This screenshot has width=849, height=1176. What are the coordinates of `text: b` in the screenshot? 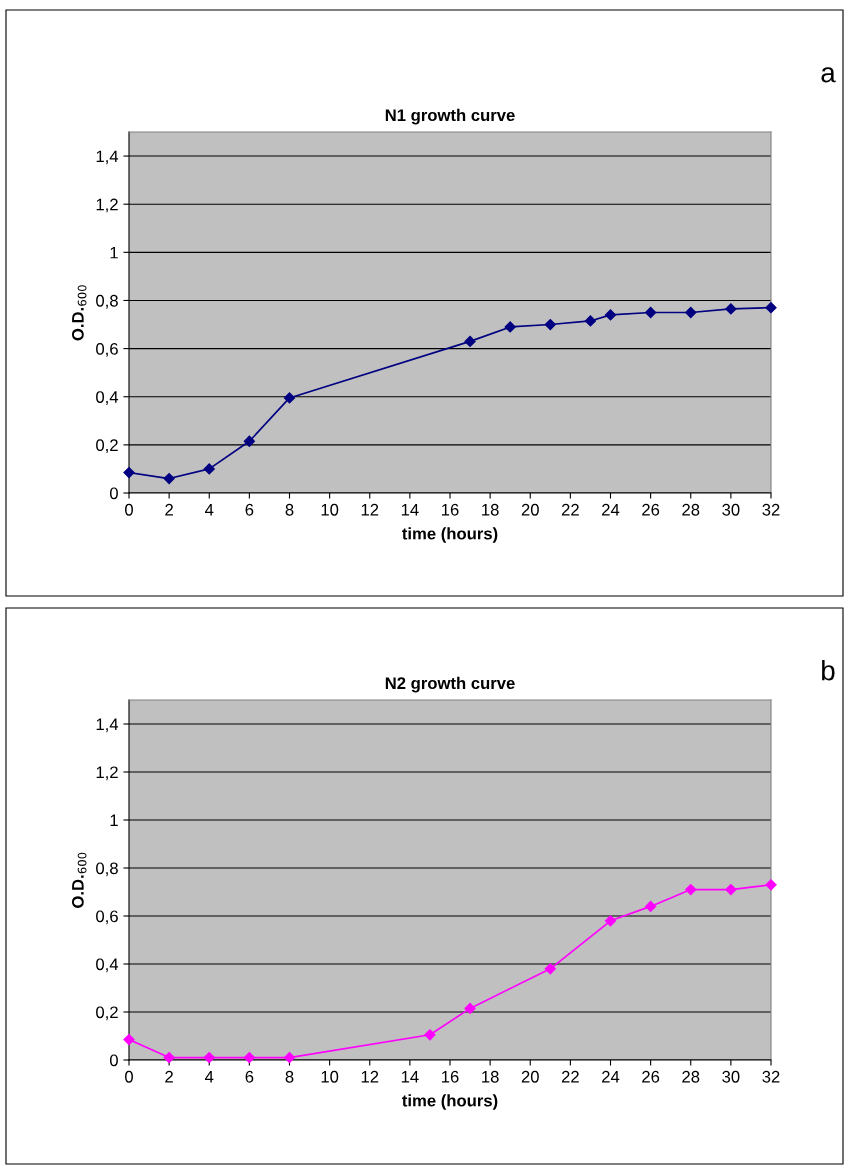 It's located at (828, 670).